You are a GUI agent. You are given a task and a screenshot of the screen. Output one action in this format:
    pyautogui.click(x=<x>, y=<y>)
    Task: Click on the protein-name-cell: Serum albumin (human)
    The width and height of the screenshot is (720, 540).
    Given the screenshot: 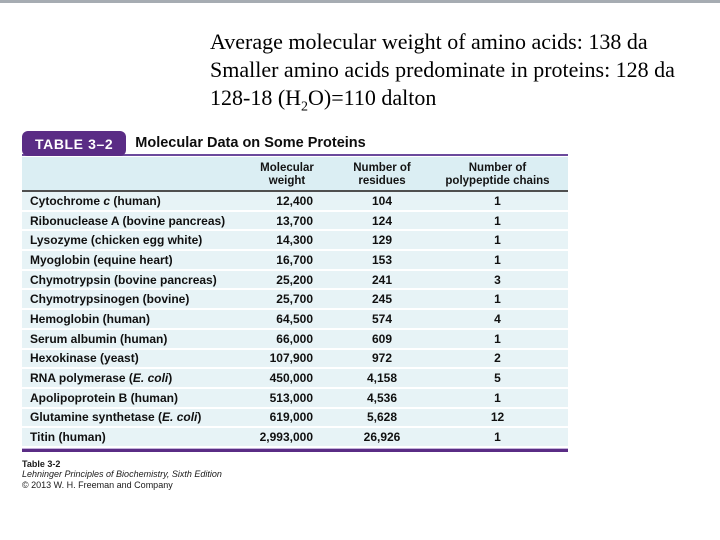 What is the action you would take?
    pyautogui.click(x=129, y=339)
    